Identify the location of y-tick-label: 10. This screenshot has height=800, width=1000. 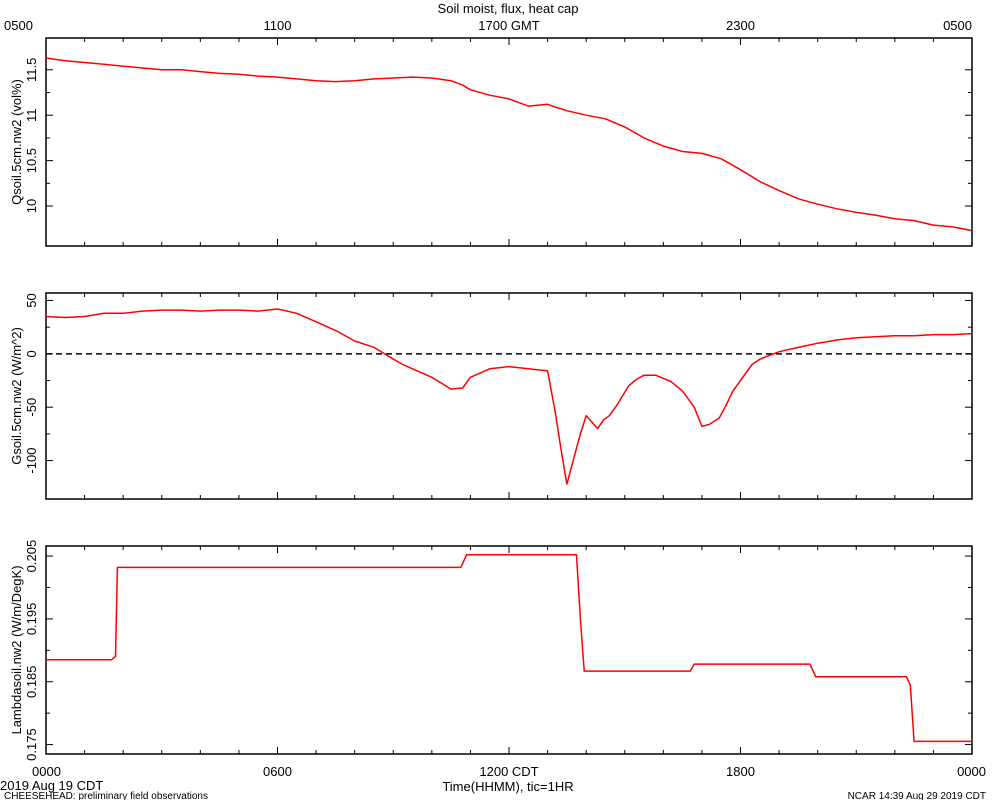
(31, 206).